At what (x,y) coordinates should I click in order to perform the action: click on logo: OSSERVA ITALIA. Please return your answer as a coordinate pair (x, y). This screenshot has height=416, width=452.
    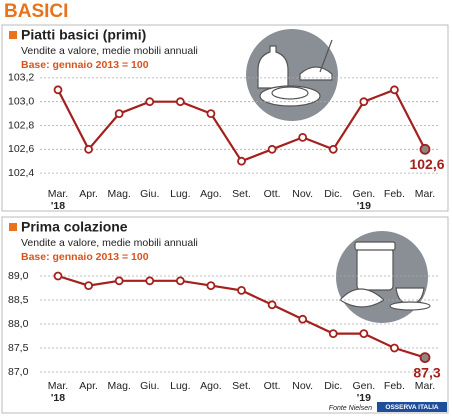
    Looking at the image, I should click on (412, 407).